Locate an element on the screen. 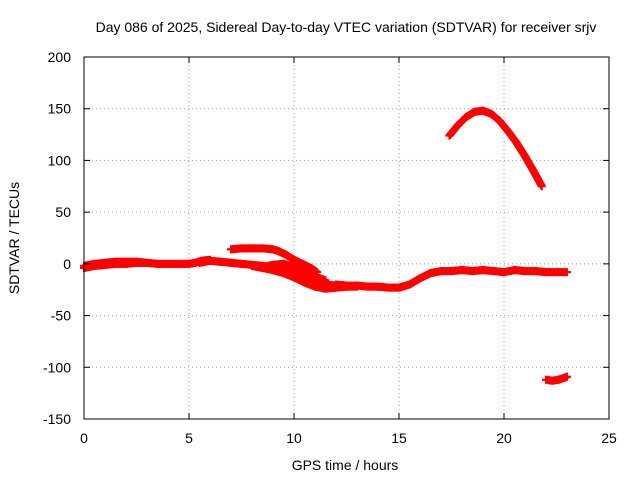  y-tick-label: 0 is located at coordinates (67, 264).